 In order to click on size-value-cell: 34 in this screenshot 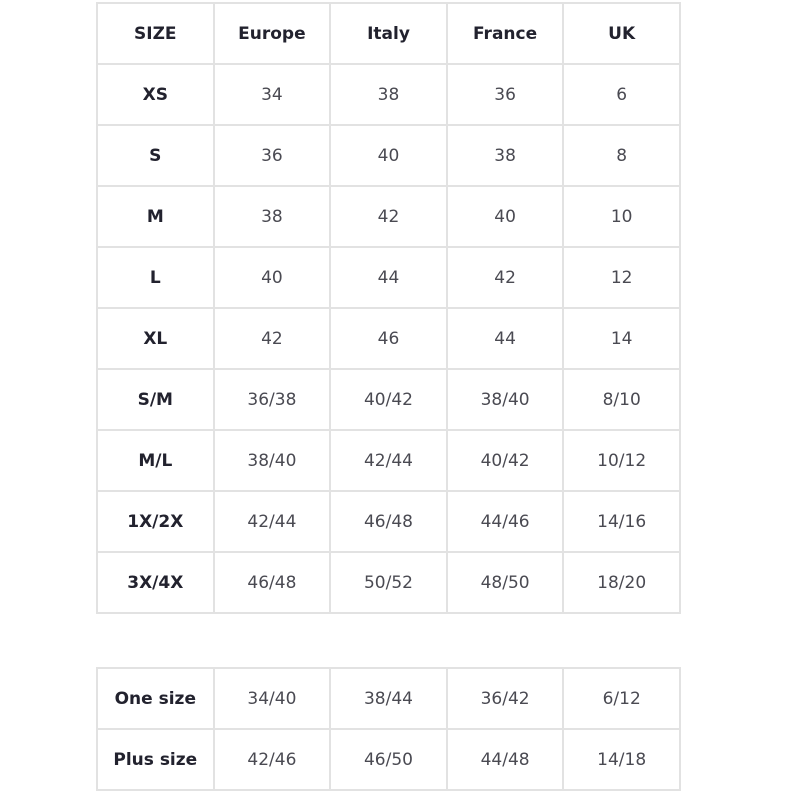, I will do `click(272, 94)`.